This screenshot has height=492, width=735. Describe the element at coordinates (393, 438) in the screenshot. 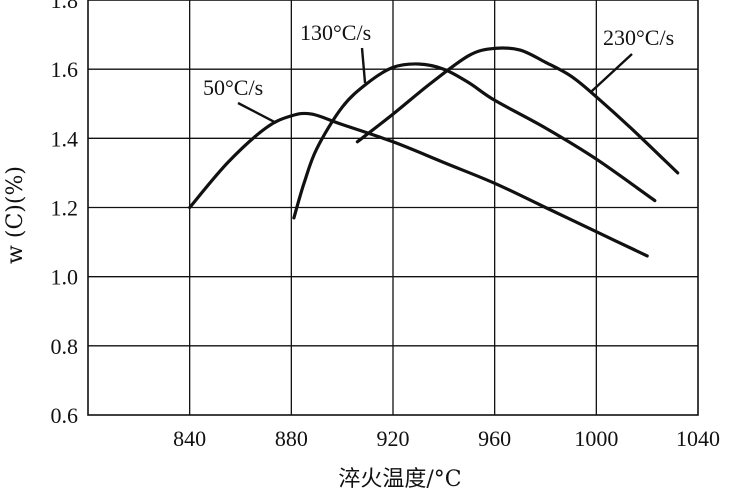

I see `x-tick-label: 920` at that location.